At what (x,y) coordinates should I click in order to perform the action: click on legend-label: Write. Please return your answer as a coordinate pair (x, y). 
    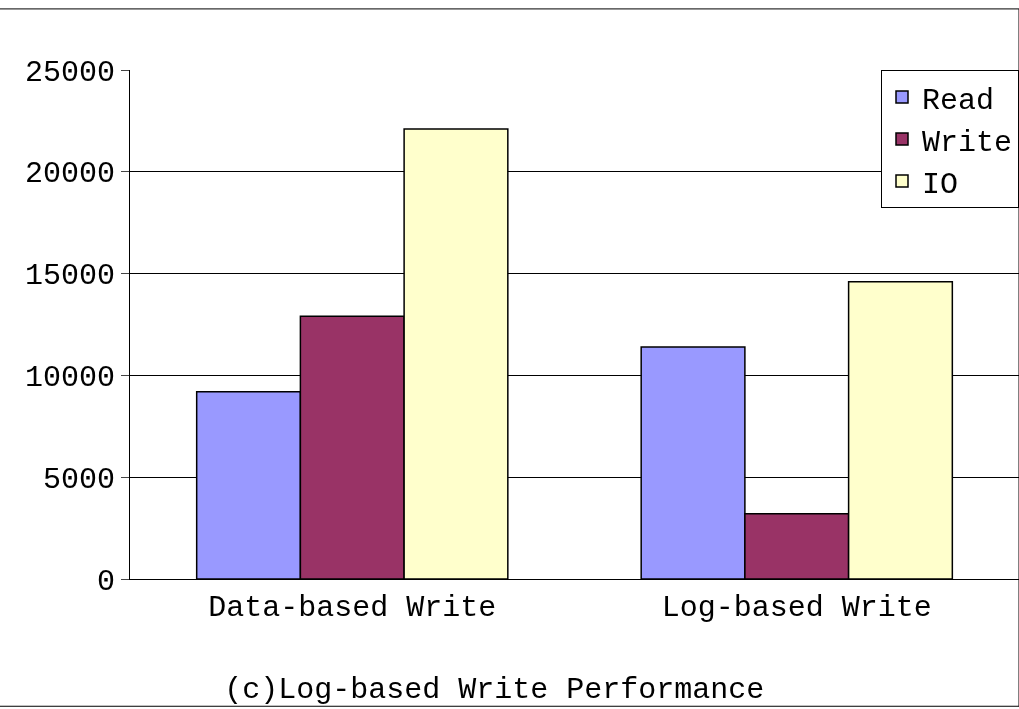
    Looking at the image, I should click on (967, 142).